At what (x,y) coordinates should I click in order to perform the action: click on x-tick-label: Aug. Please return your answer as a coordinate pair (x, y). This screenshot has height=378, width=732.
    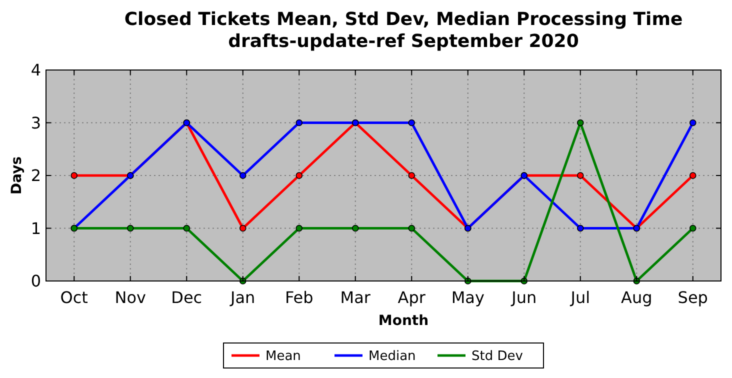
    Looking at the image, I should click on (636, 297).